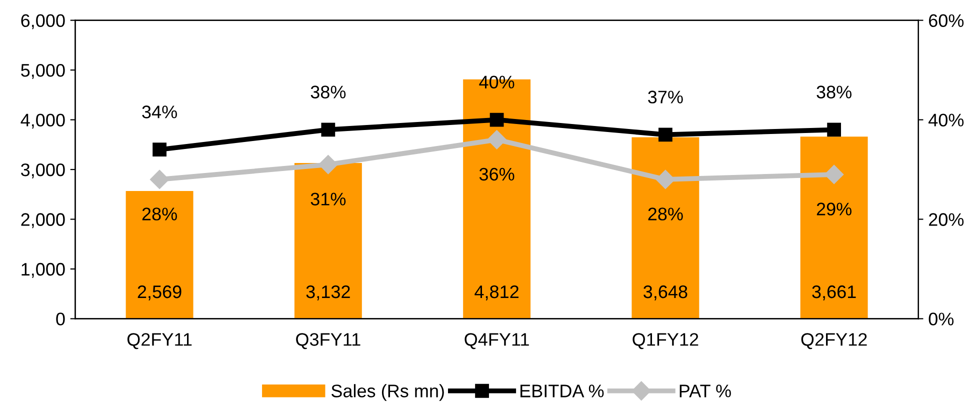  Describe the element at coordinates (496, 341) in the screenshot. I see `x-tick-label: Q4FY11` at that location.